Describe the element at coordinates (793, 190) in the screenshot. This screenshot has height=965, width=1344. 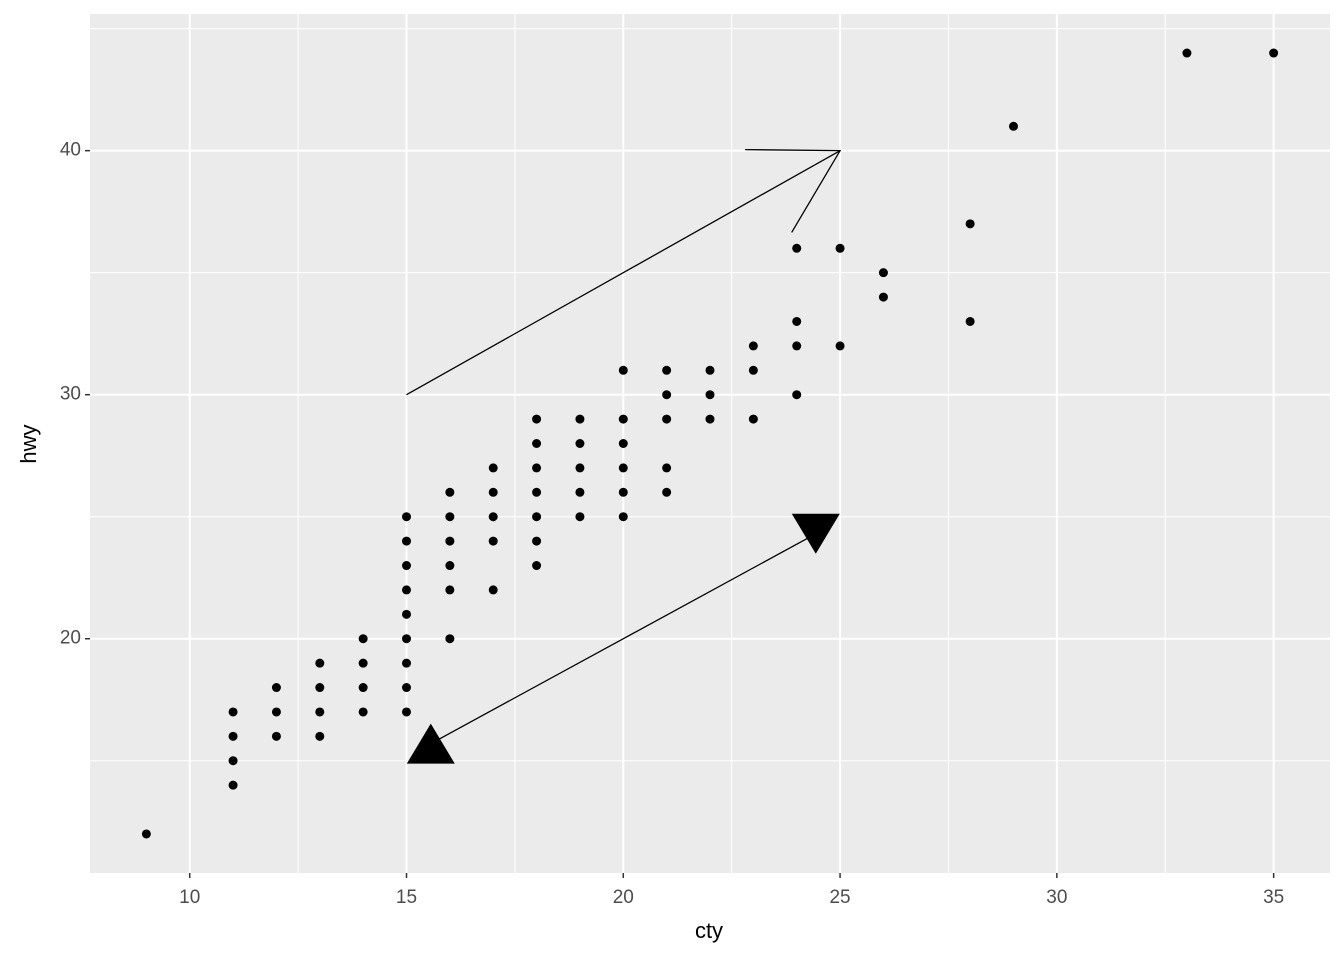
I see `arrow-head` at that location.